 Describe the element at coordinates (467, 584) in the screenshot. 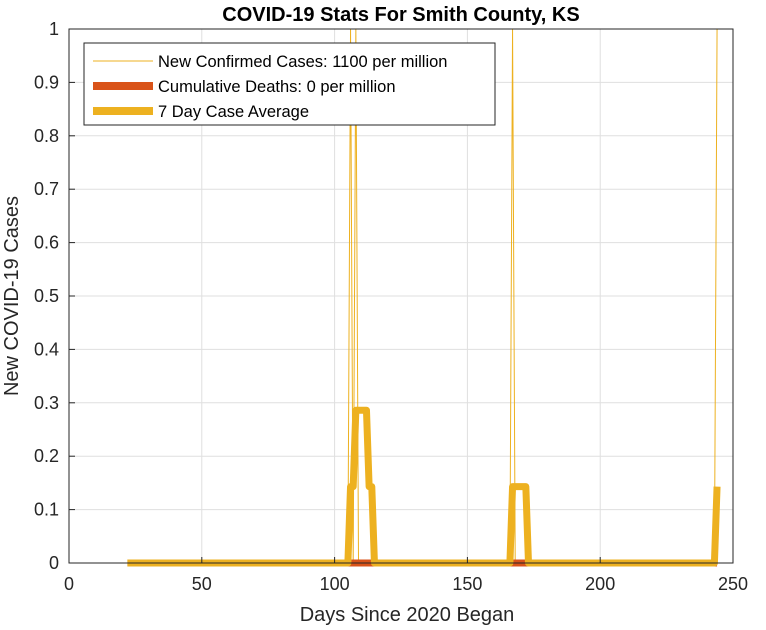

I see `x-tick-label: 150` at that location.